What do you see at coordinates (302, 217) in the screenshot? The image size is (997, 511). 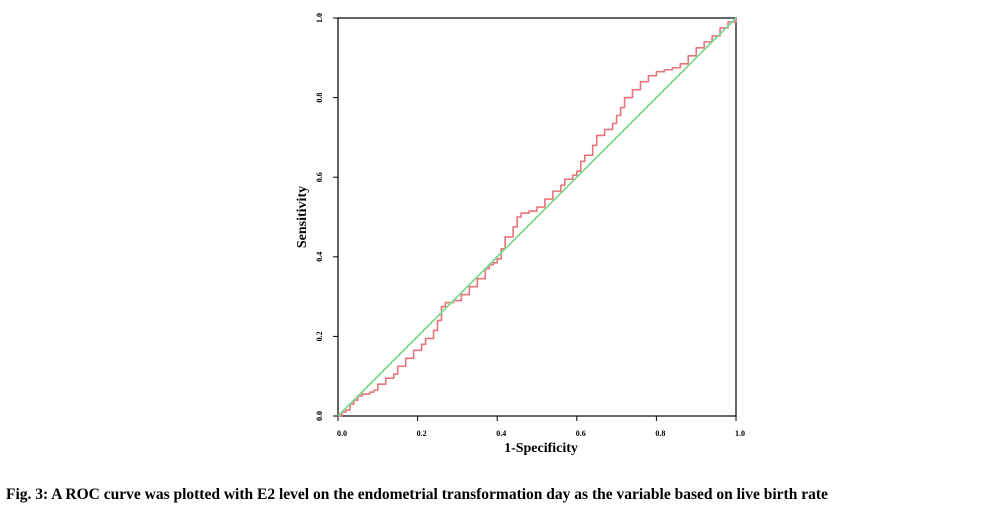 I see `y-axis-title: Sensitivity` at bounding box center [302, 217].